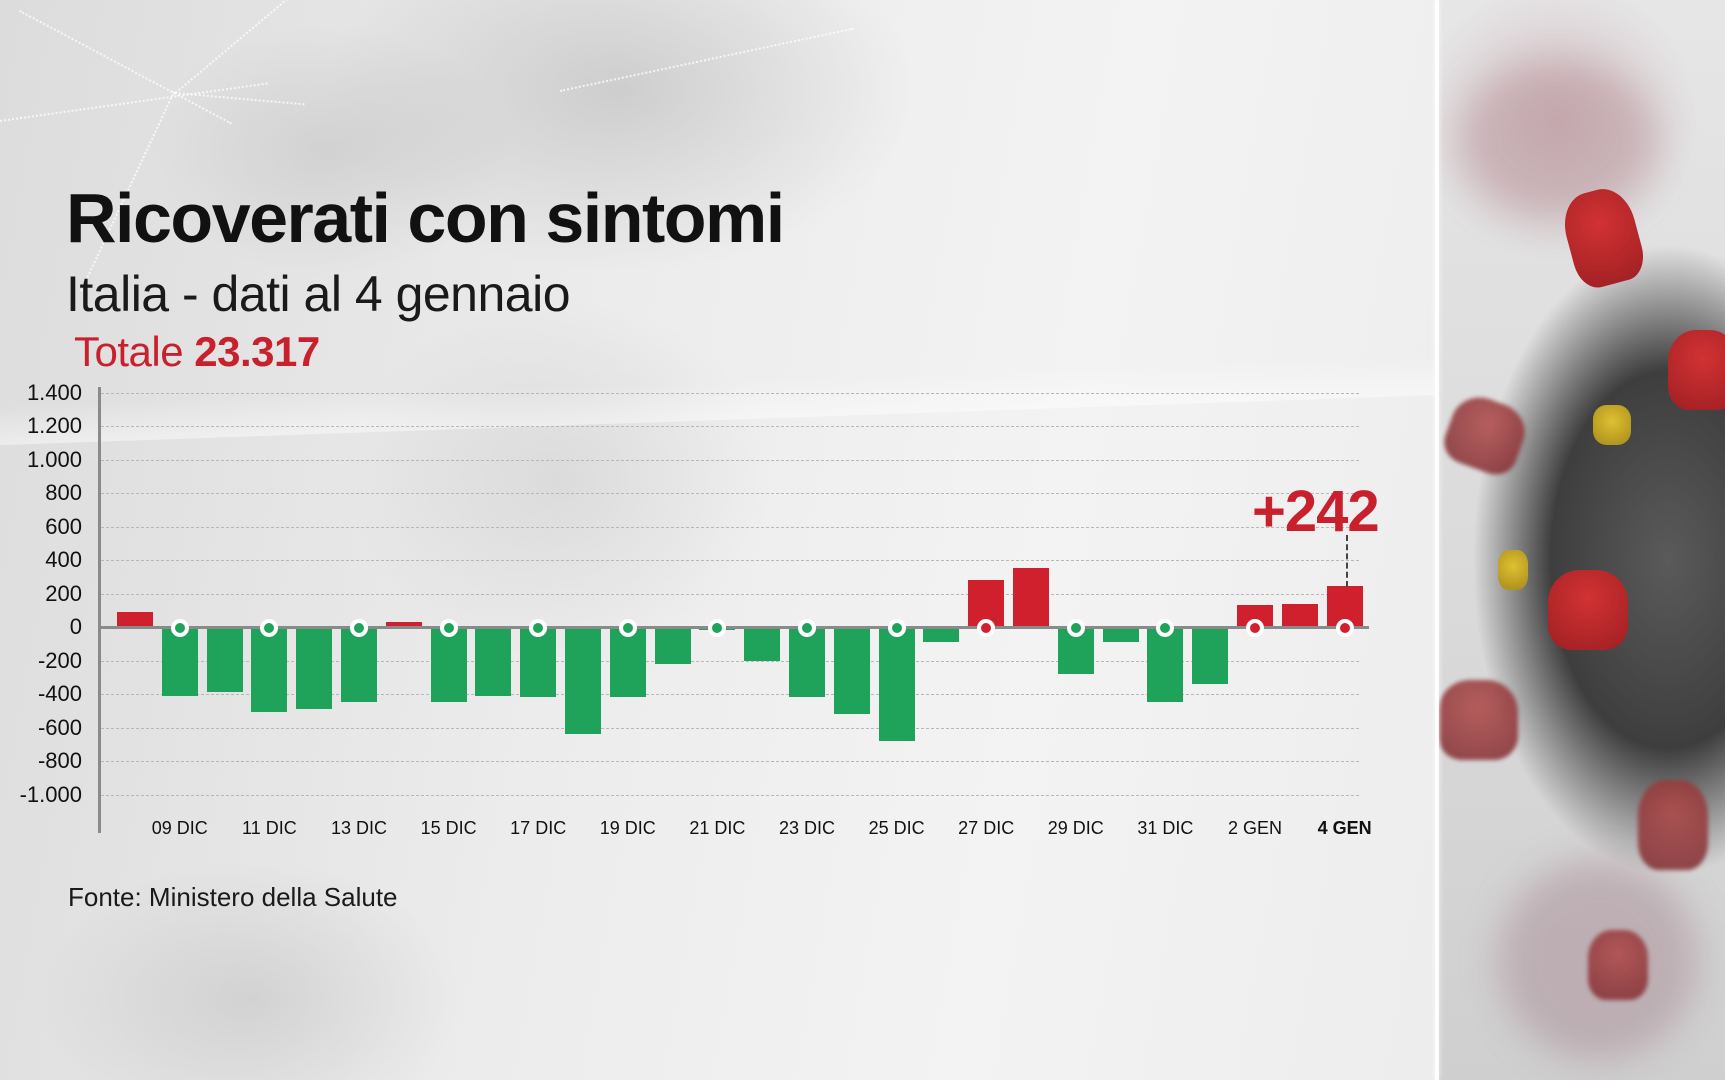  What do you see at coordinates (257, 351) in the screenshot?
I see `total-value: 23.317` at bounding box center [257, 351].